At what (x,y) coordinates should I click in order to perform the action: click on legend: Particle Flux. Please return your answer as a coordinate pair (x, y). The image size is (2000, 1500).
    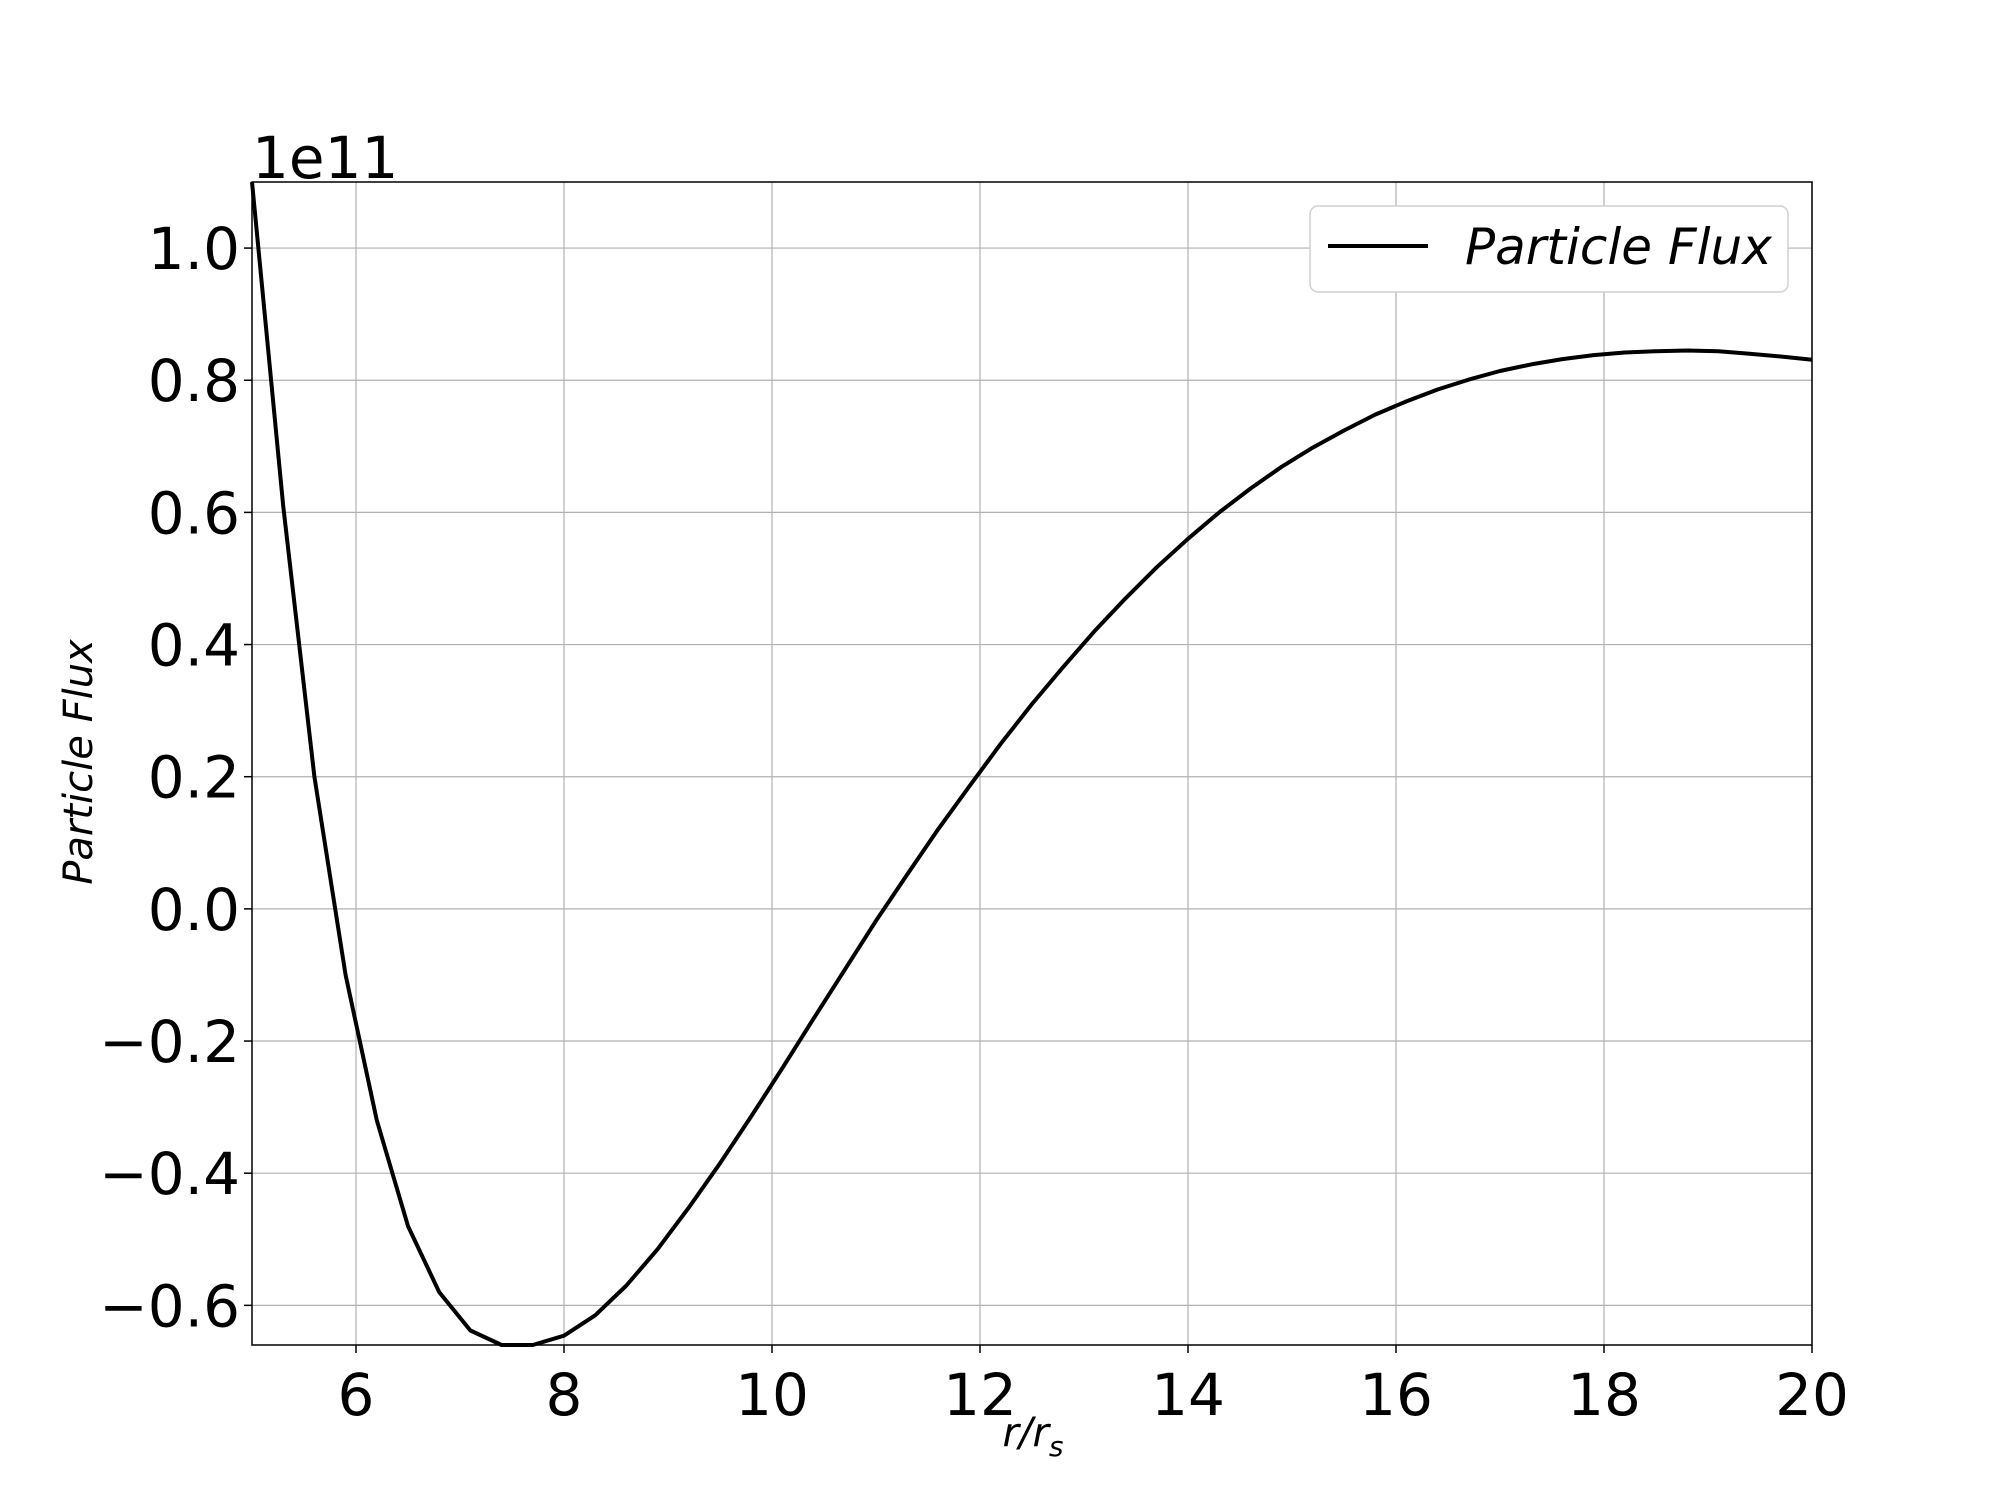
    Looking at the image, I should click on (1549, 249).